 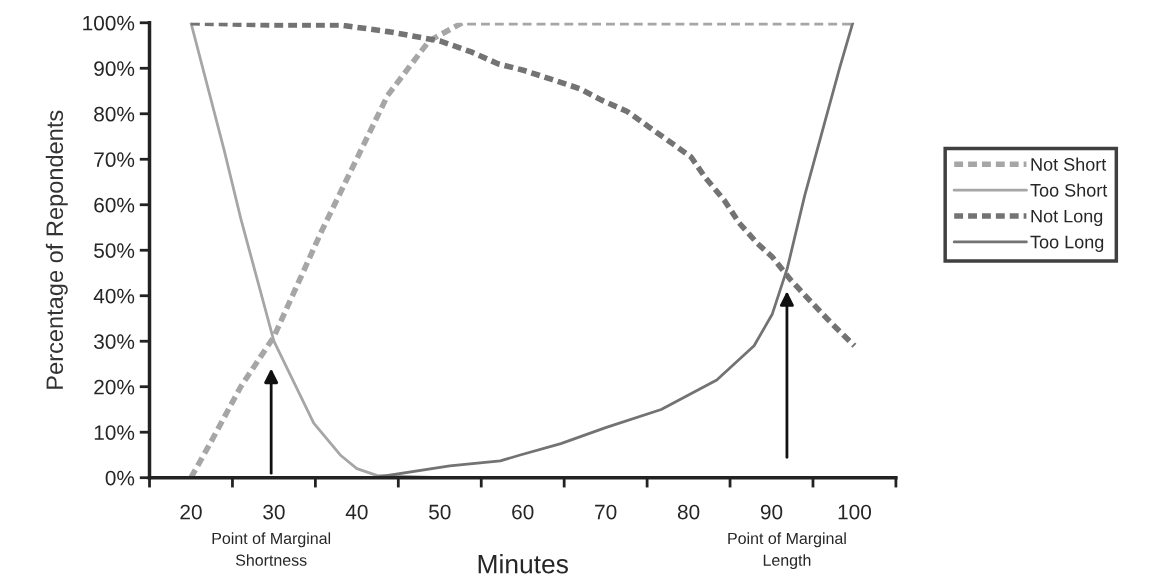 What do you see at coordinates (114, 114) in the screenshot?
I see `y-tick-label: 80%` at bounding box center [114, 114].